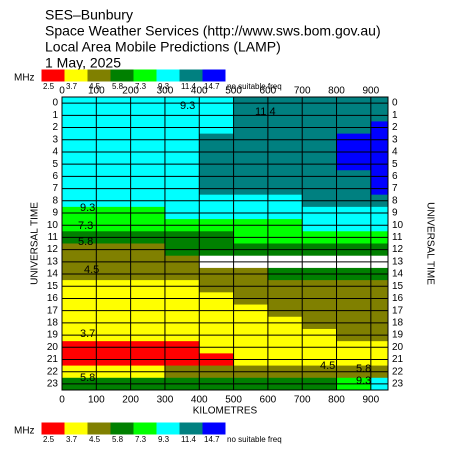 Image resolution: width=462 pixels, height=472 pixels. Describe the element at coordinates (254, 86) in the screenshot. I see `legend-label: no suitable freq` at that location.